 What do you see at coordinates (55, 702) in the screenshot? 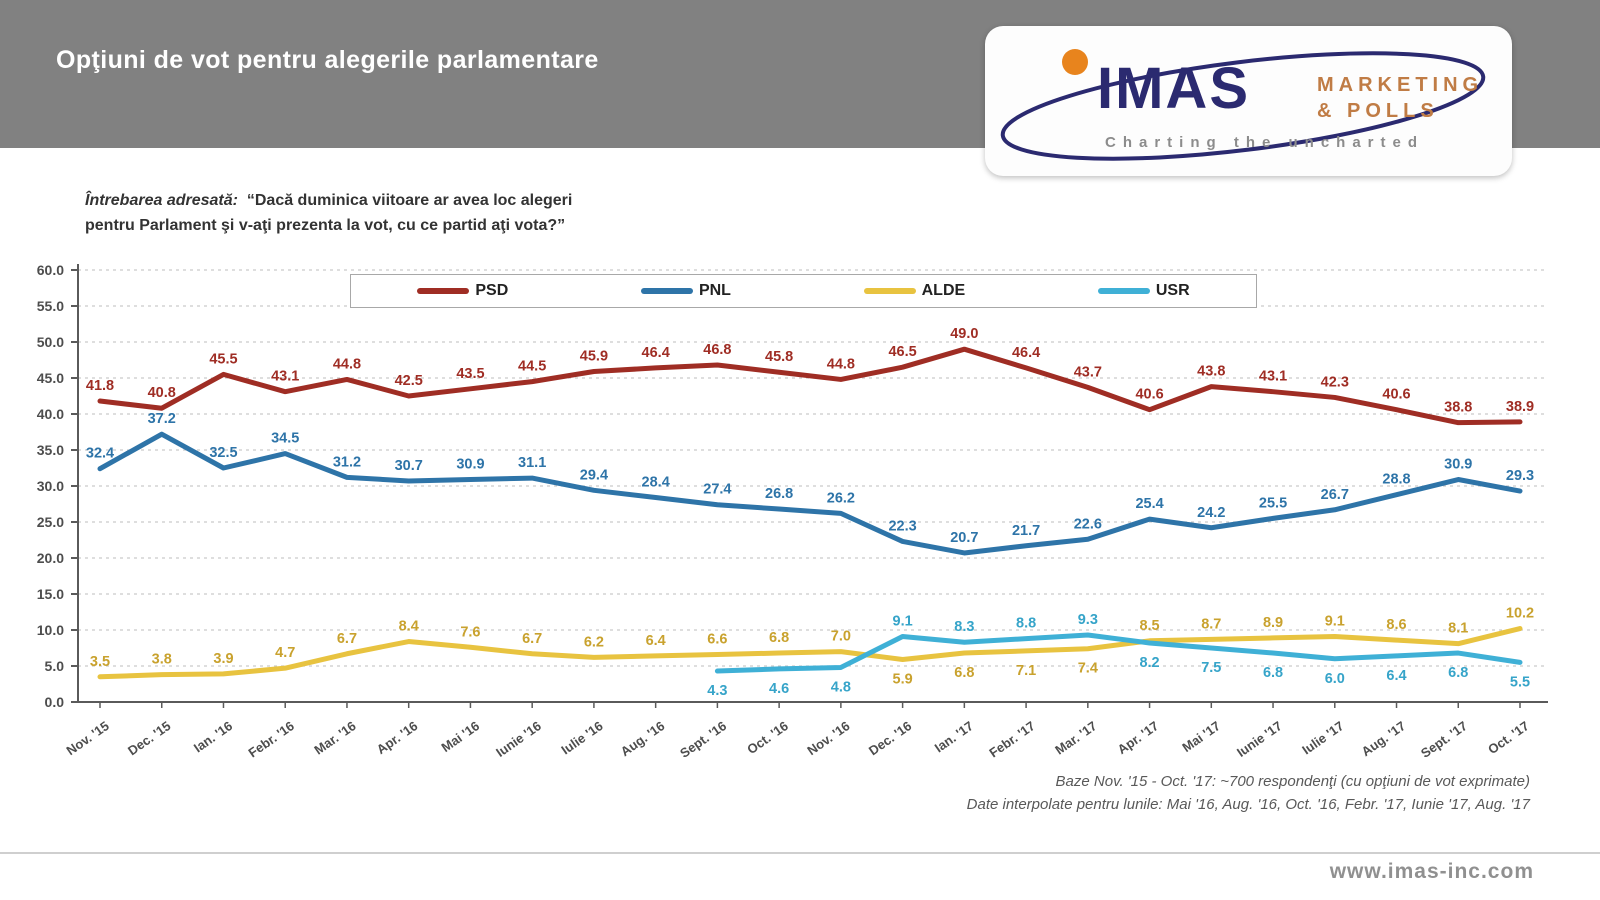
I see `y-tick-label: 0.0` at bounding box center [55, 702].